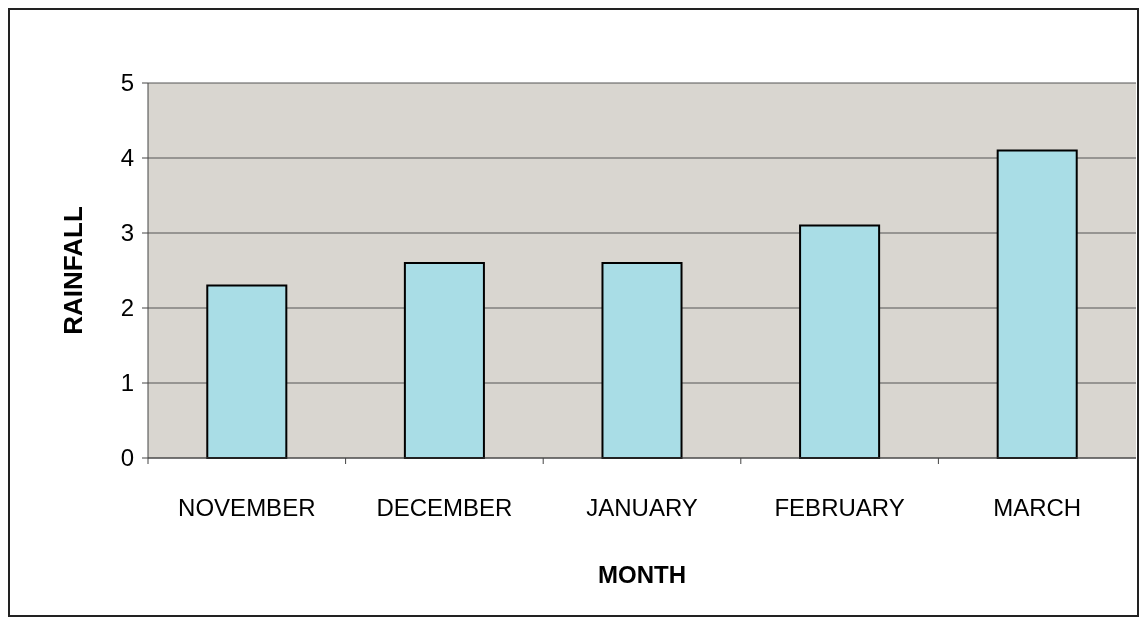 Image resolution: width=1147 pixels, height=625 pixels. I want to click on x-tick-label: DECEMBER, so click(444, 507).